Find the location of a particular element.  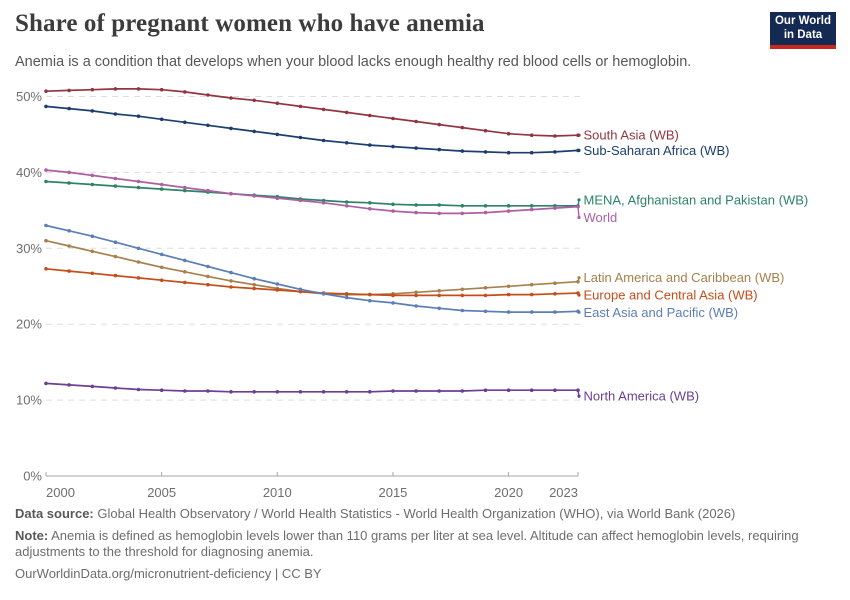

owid-logo-line2: in Data is located at coordinates (803, 34).